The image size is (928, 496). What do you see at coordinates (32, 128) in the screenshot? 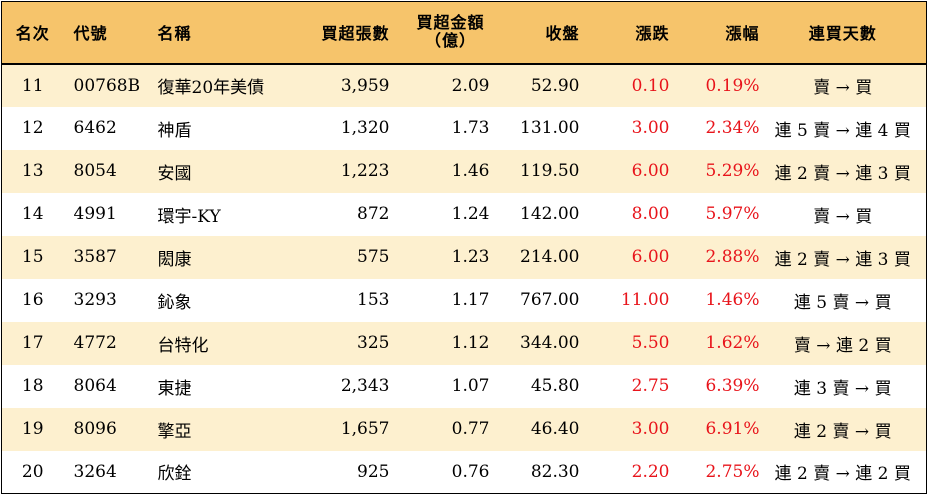
I see `rank-cell: 12` at bounding box center [32, 128].